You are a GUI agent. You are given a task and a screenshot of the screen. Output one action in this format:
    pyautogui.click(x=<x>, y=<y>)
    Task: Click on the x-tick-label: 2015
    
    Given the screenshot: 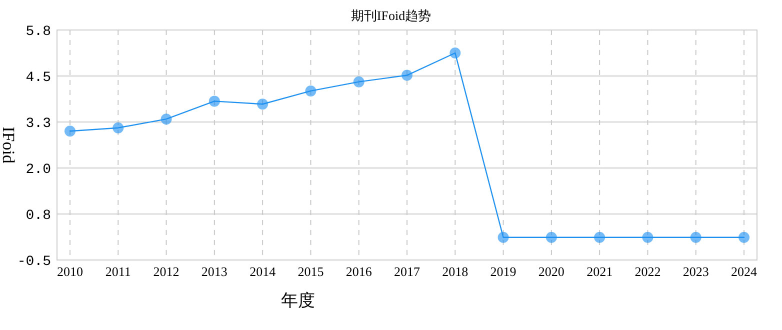 What is the action you would take?
    pyautogui.click(x=311, y=271)
    